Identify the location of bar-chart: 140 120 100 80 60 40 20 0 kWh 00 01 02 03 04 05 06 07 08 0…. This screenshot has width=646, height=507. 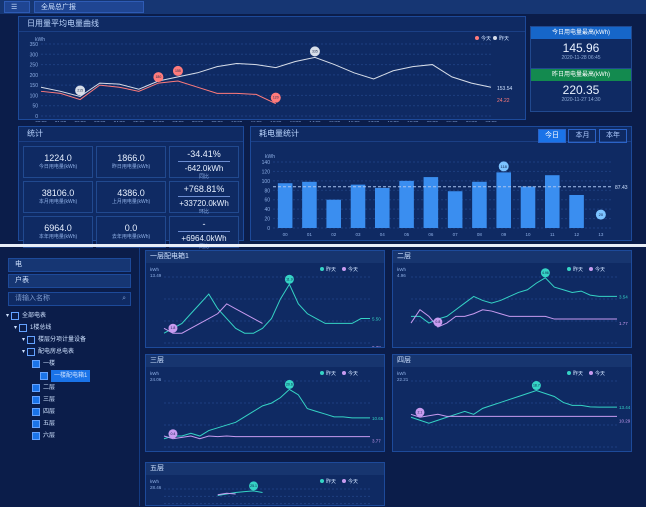
(445, 195).